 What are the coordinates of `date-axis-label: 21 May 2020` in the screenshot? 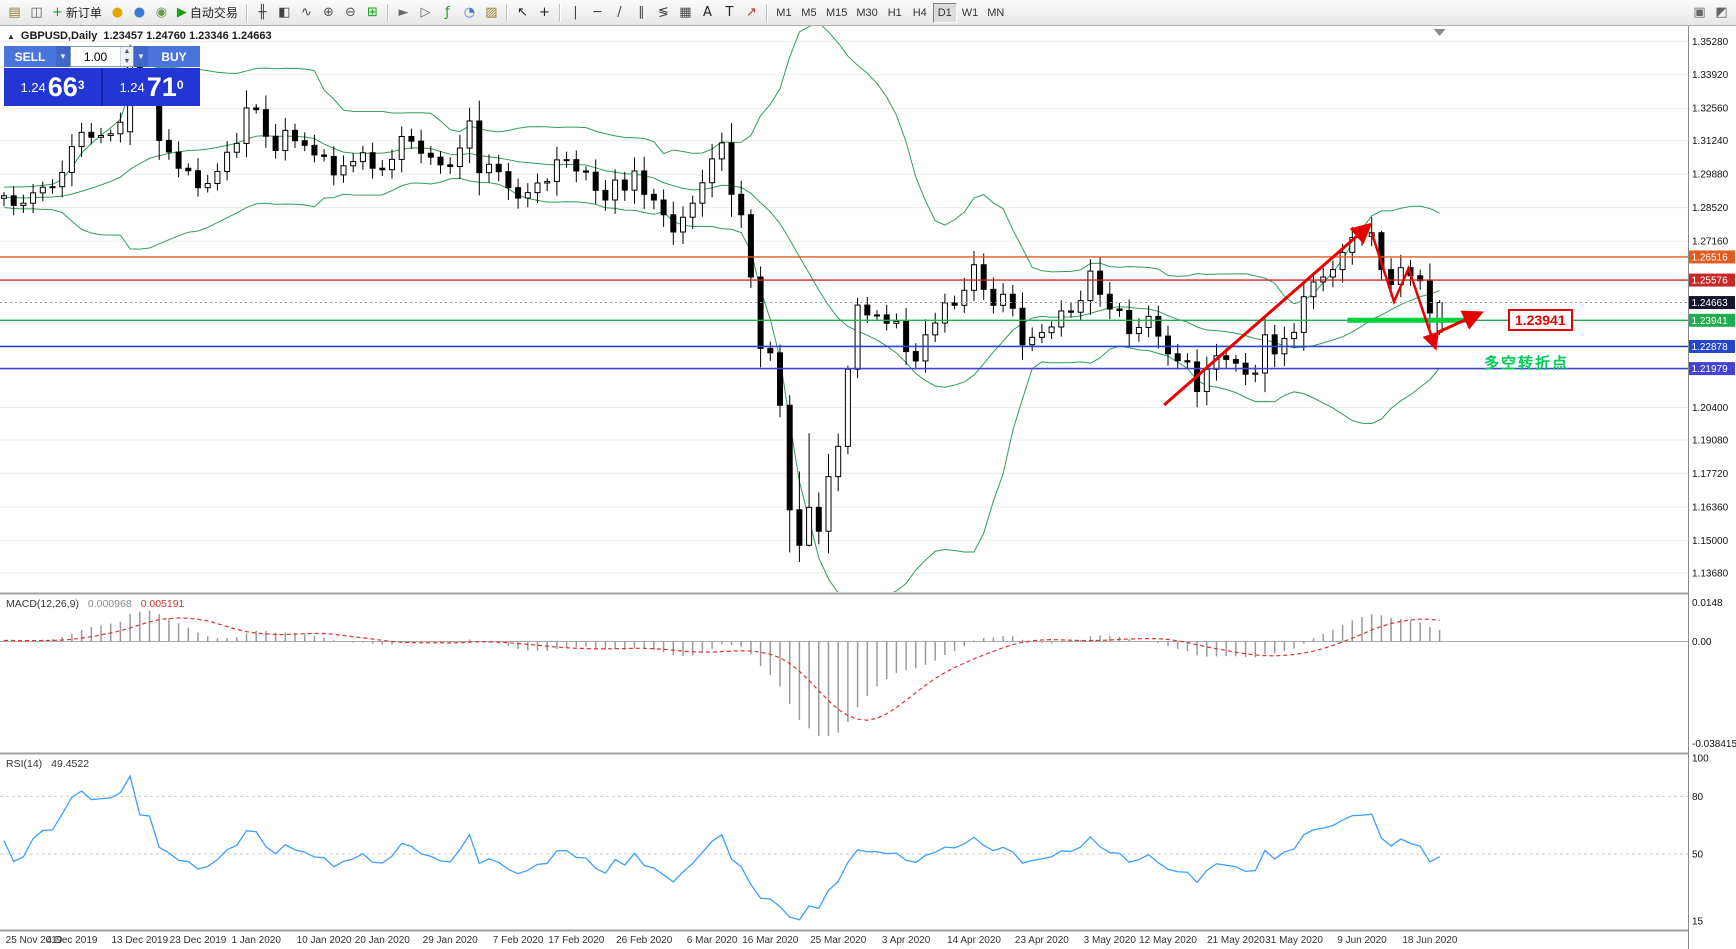 It's located at (1236, 940).